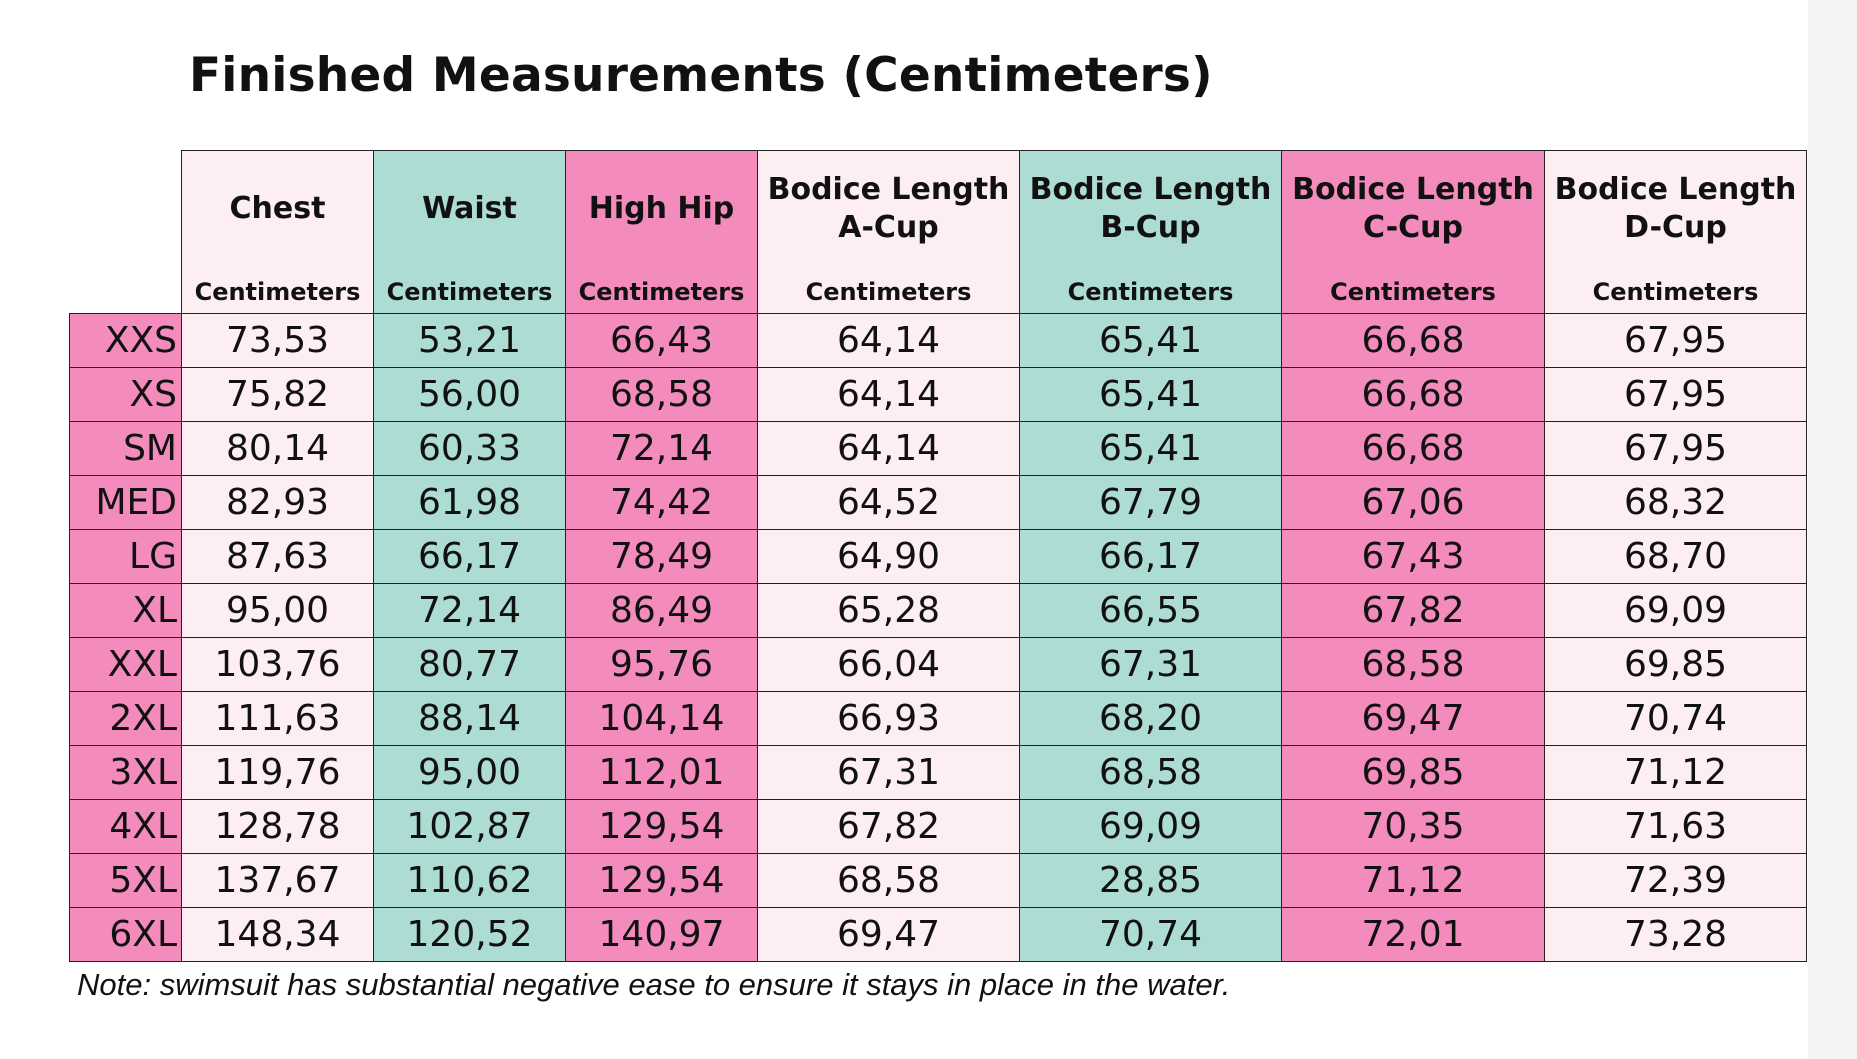 This screenshot has width=1857, height=1059. Describe the element at coordinates (888, 610) in the screenshot. I see `table-cell: 65,28` at that location.